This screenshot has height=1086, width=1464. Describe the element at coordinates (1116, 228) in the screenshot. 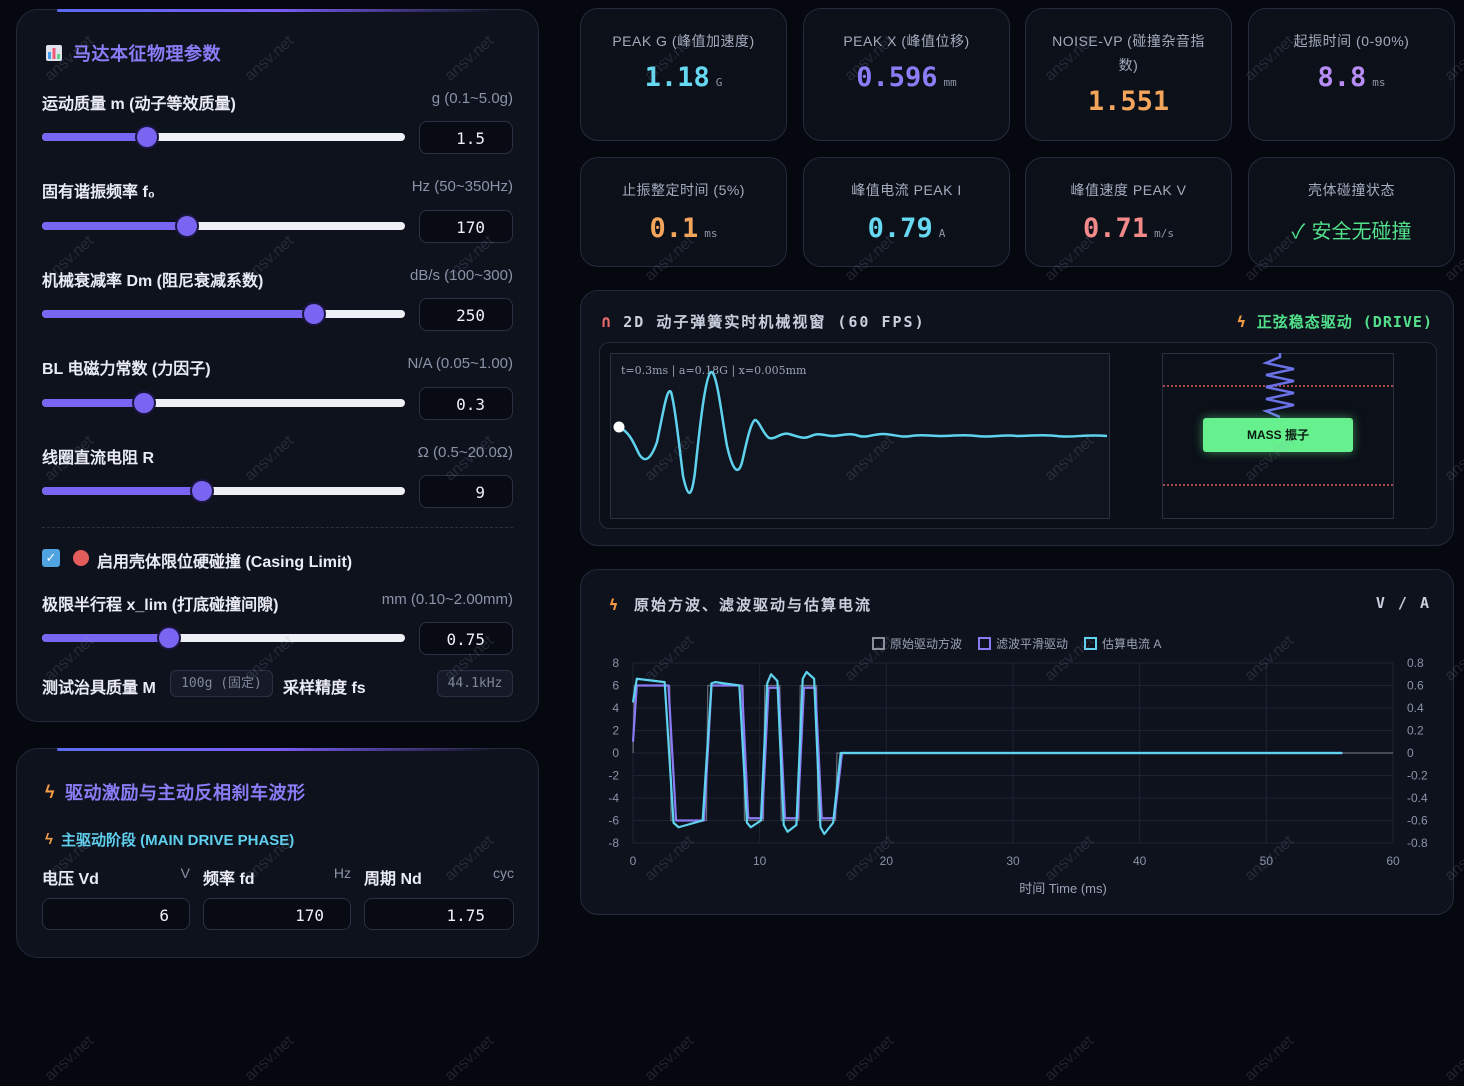

I see `stat-number: 0.71` at that location.